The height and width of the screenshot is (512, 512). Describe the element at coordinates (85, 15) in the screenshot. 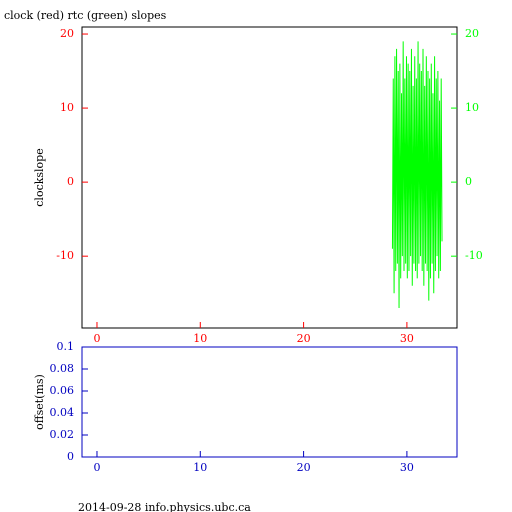

I see `chart-title: clock (red) rtc (green) slopes` at that location.